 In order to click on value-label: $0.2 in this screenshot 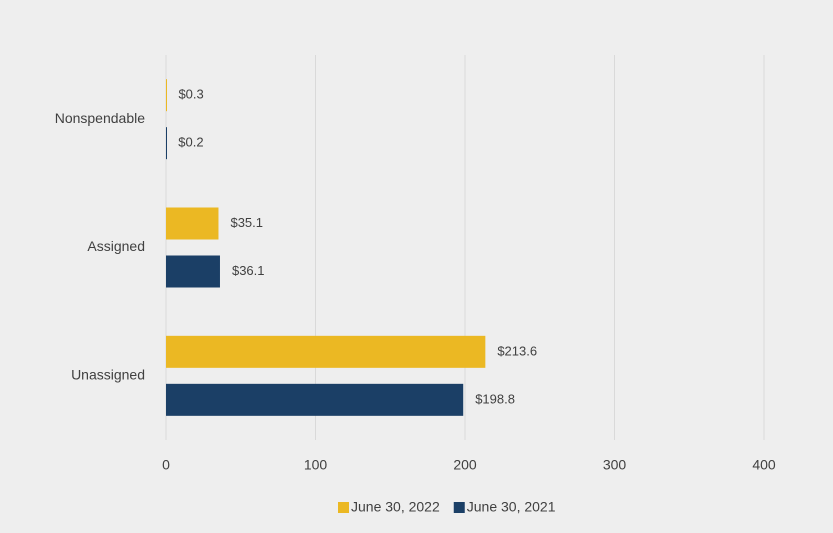, I will do `click(190, 142)`.